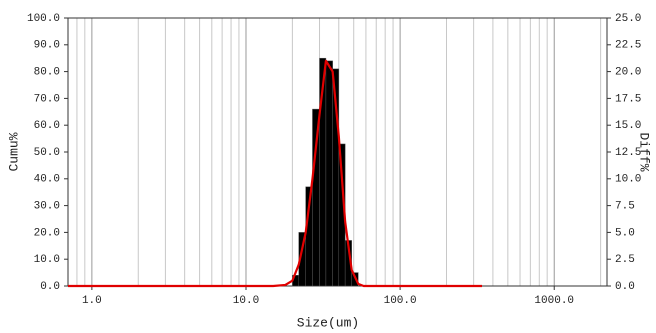 Image resolution: width=656 pixels, height=333 pixels. Describe the element at coordinates (625, 260) in the screenshot. I see `y2-tick-label: 2.5` at that location.